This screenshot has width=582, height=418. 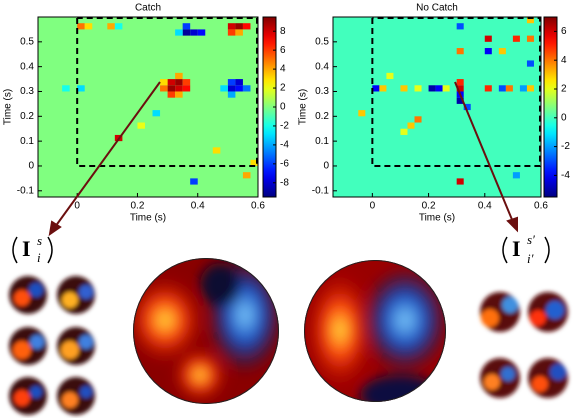 I want to click on paren, so click(x=50, y=250).